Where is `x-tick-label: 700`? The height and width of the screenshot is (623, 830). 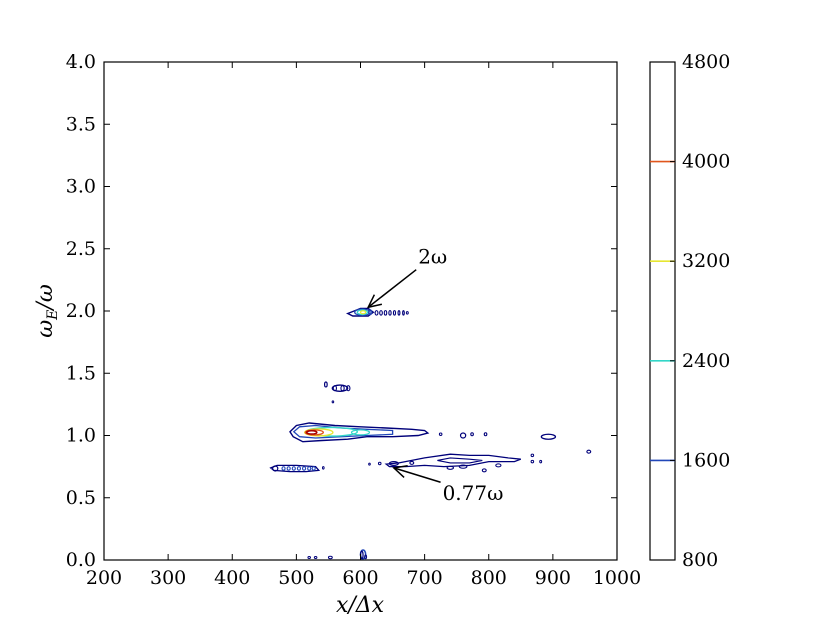
x-tick-label: 700 is located at coordinates (424, 578).